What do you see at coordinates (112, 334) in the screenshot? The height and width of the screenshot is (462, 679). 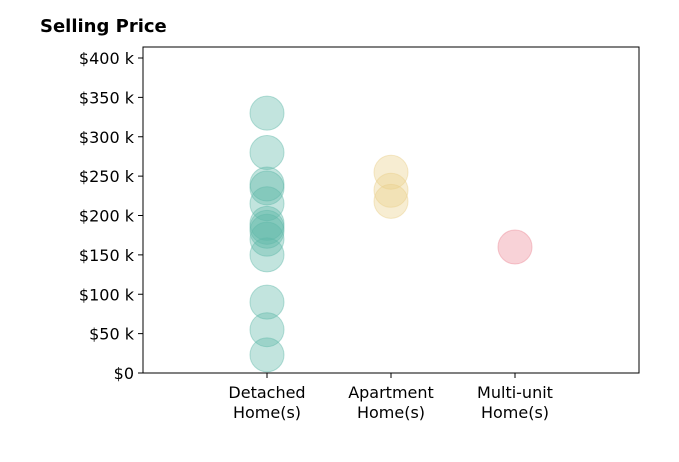 I see `y-tick-label: $50 k` at bounding box center [112, 334].